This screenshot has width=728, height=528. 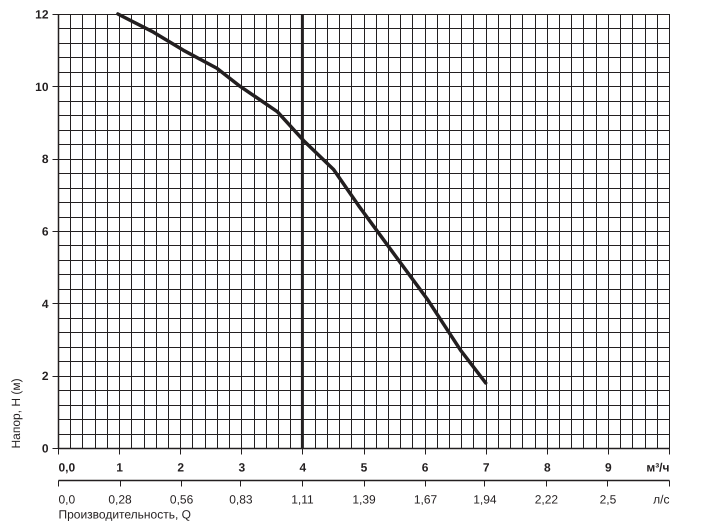 I want to click on x2-tick-label: 1,67, so click(x=426, y=499).